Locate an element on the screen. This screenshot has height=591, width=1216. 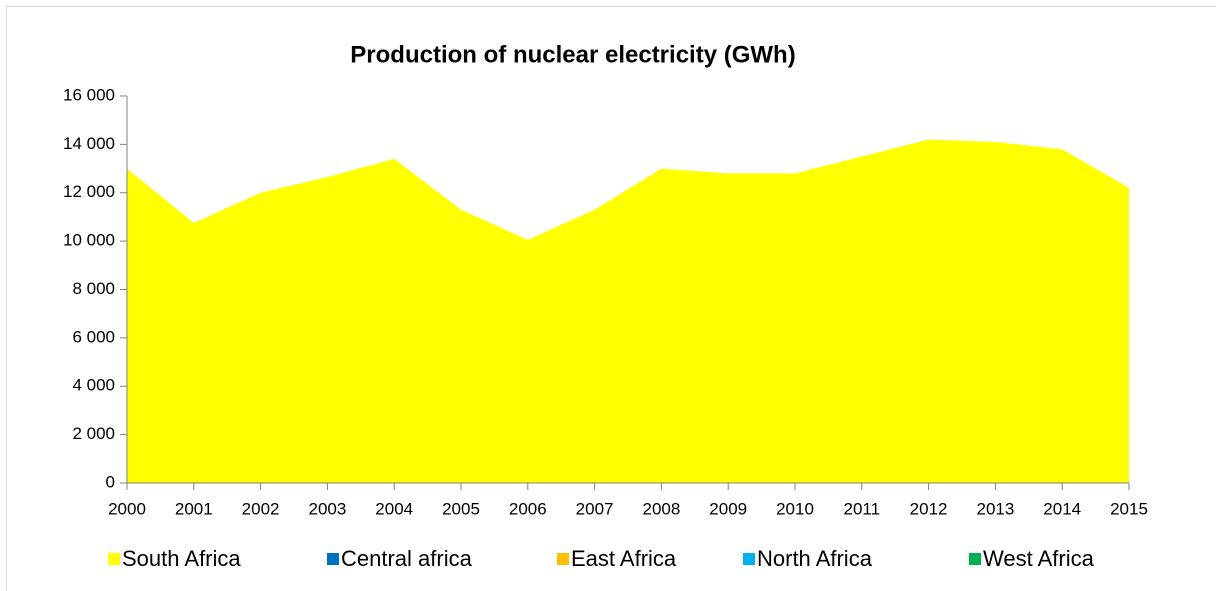
x-tick-label: 2001 is located at coordinates (194, 508).